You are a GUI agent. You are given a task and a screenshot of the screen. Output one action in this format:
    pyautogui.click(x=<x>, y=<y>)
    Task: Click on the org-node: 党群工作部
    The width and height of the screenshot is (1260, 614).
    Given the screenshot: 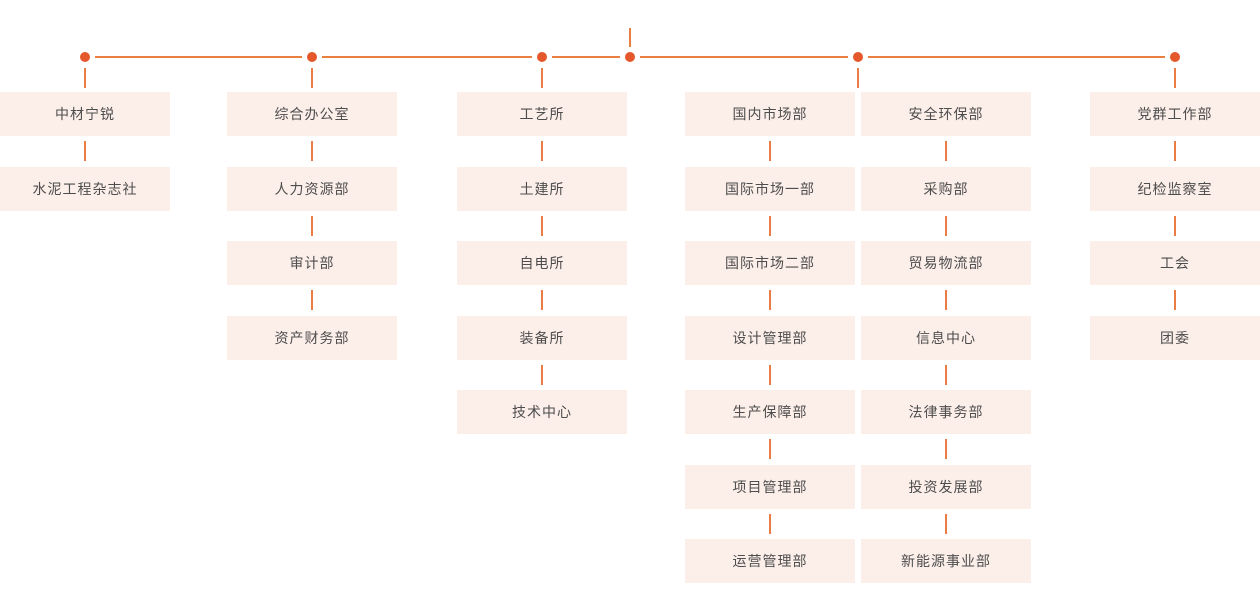 What is the action you would take?
    pyautogui.click(x=1175, y=114)
    